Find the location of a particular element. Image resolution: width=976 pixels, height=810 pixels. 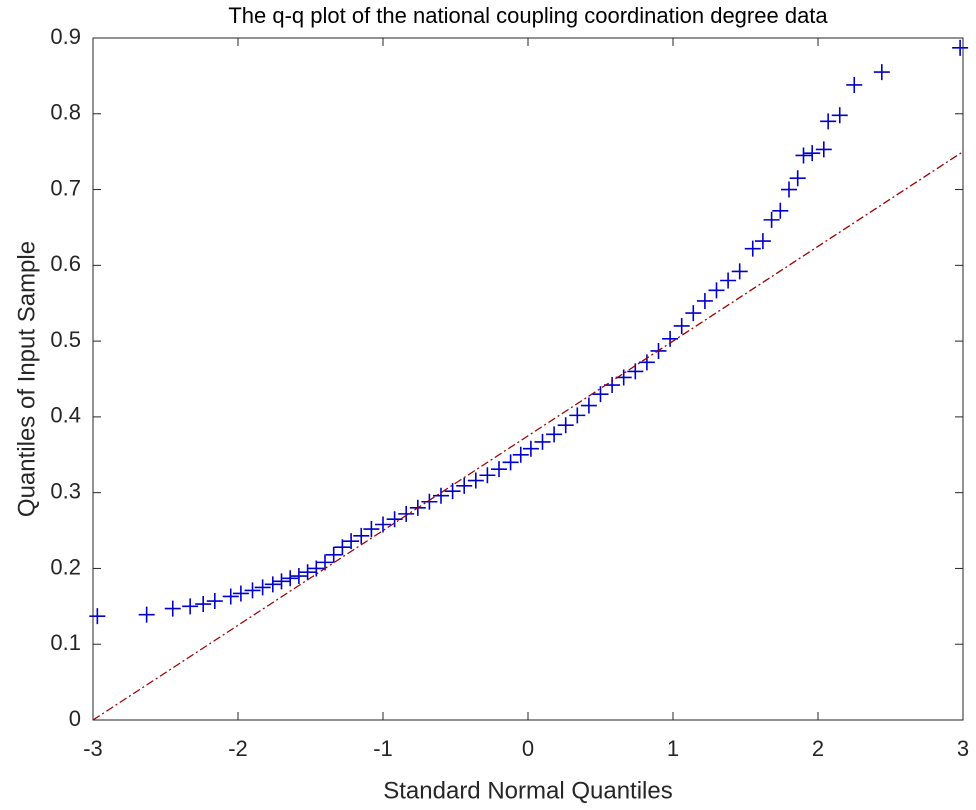

y-tick-label: 0.2 is located at coordinates (65, 566).